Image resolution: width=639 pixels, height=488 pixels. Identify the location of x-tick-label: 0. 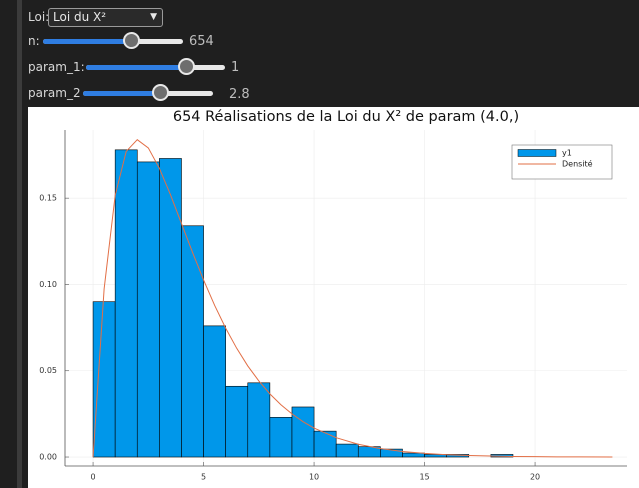
(93, 477).